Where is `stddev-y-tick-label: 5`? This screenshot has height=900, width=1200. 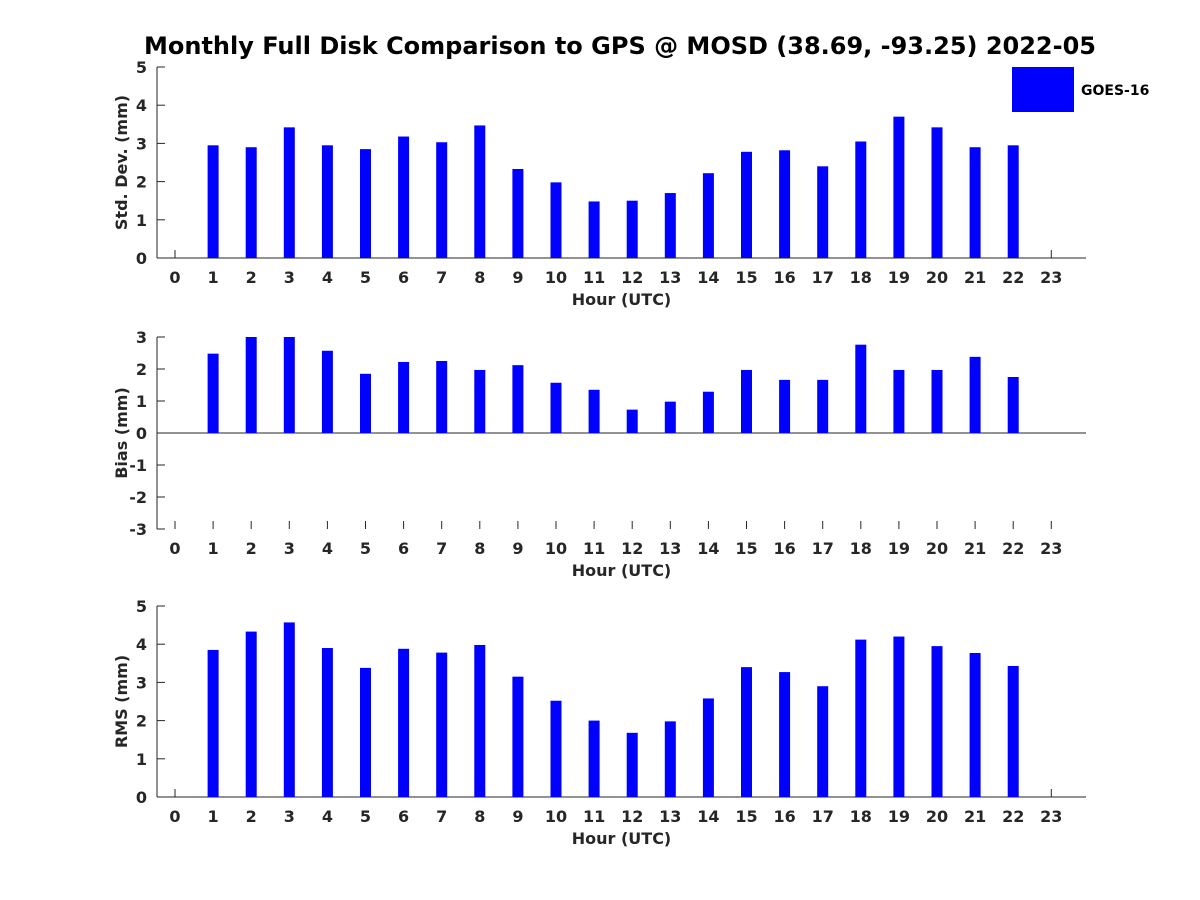
stddev-y-tick-label: 5 is located at coordinates (141, 67).